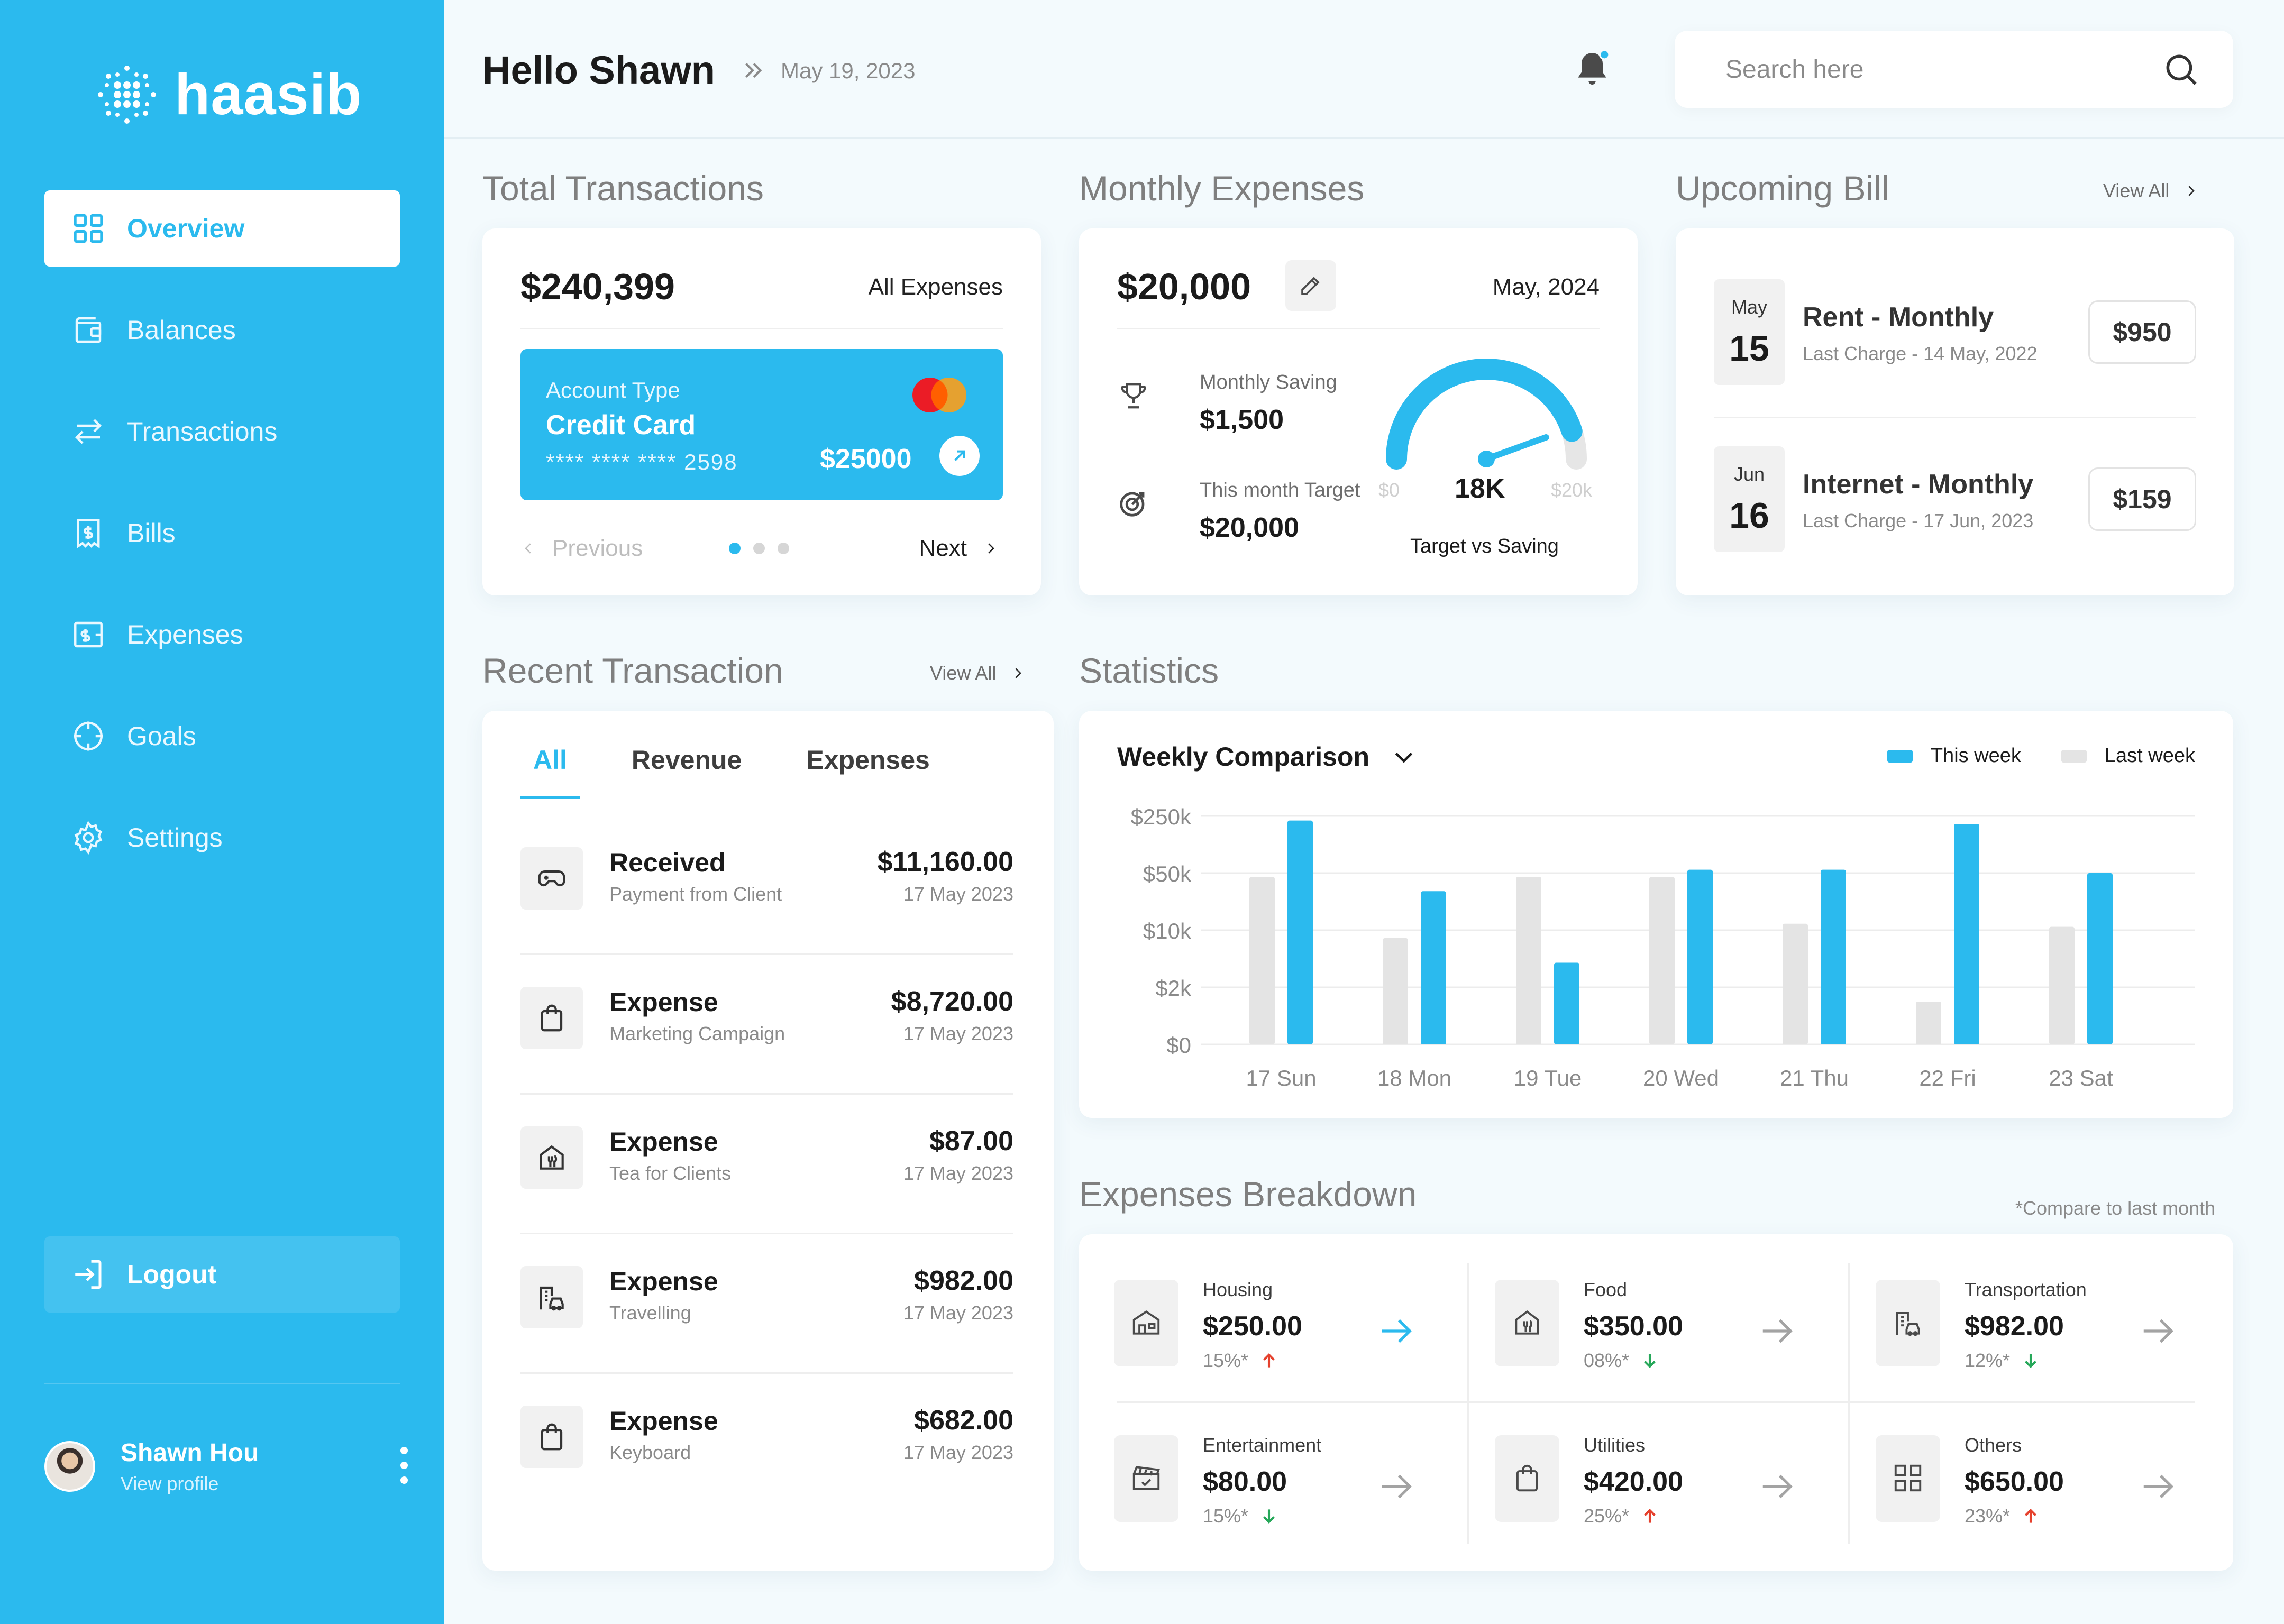 This screenshot has height=1624, width=2284. What do you see at coordinates (1908, 1323) in the screenshot?
I see `category-icon` at bounding box center [1908, 1323].